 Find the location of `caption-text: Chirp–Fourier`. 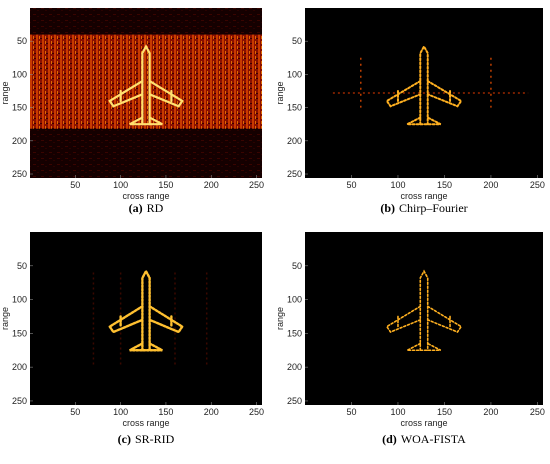

caption-text: Chirp–Fourier is located at coordinates (433, 208).